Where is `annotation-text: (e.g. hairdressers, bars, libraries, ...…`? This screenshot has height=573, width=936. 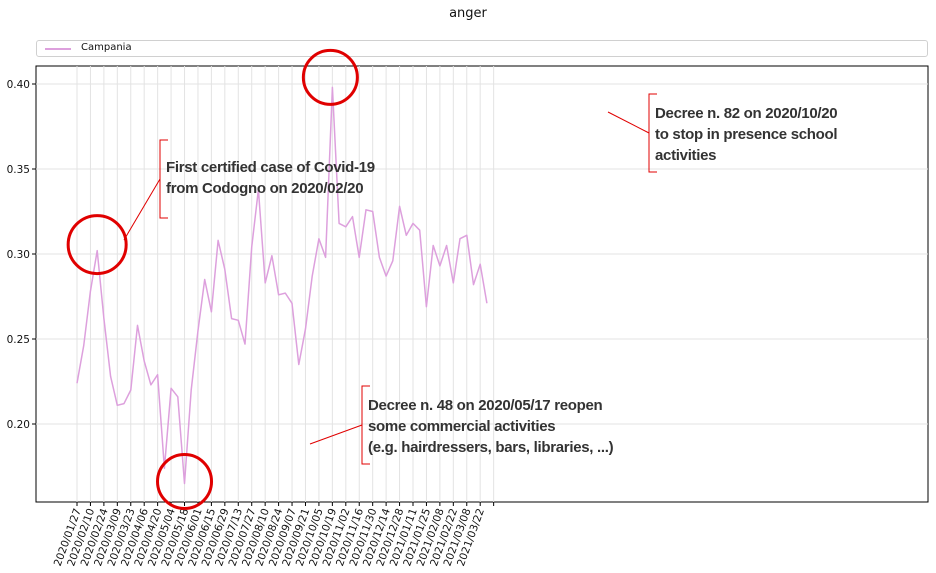 annotation-text: (e.g. hairdressers, bars, libraries, ...… is located at coordinates (491, 447).